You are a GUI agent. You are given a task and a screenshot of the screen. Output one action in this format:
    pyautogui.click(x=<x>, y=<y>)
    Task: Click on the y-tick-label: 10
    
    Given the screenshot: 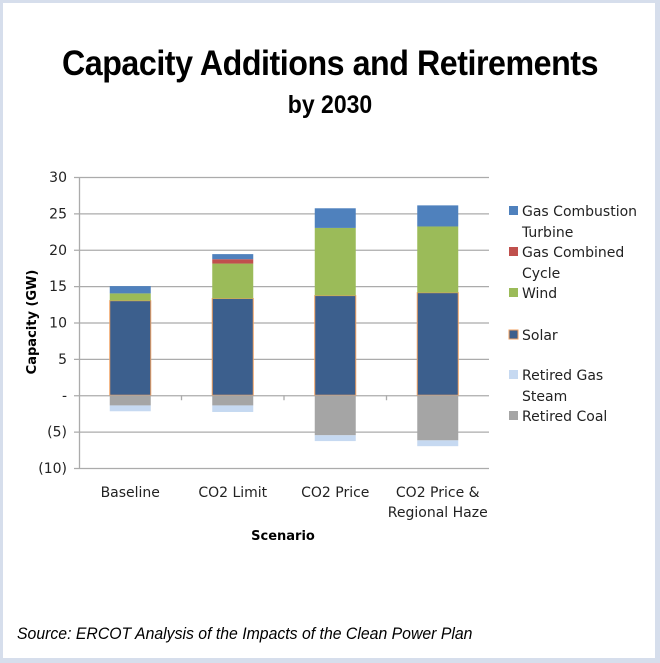 What is the action you would take?
    pyautogui.click(x=58, y=324)
    